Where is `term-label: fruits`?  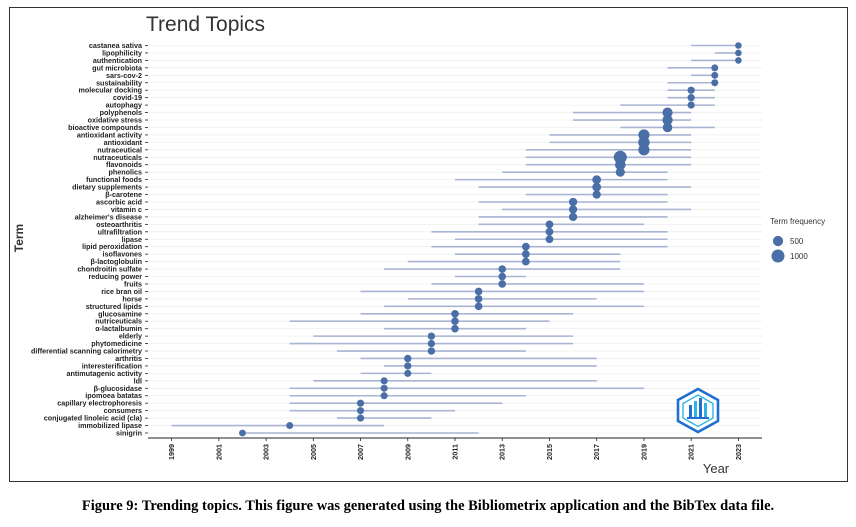 term-label: fruits is located at coordinates (133, 283).